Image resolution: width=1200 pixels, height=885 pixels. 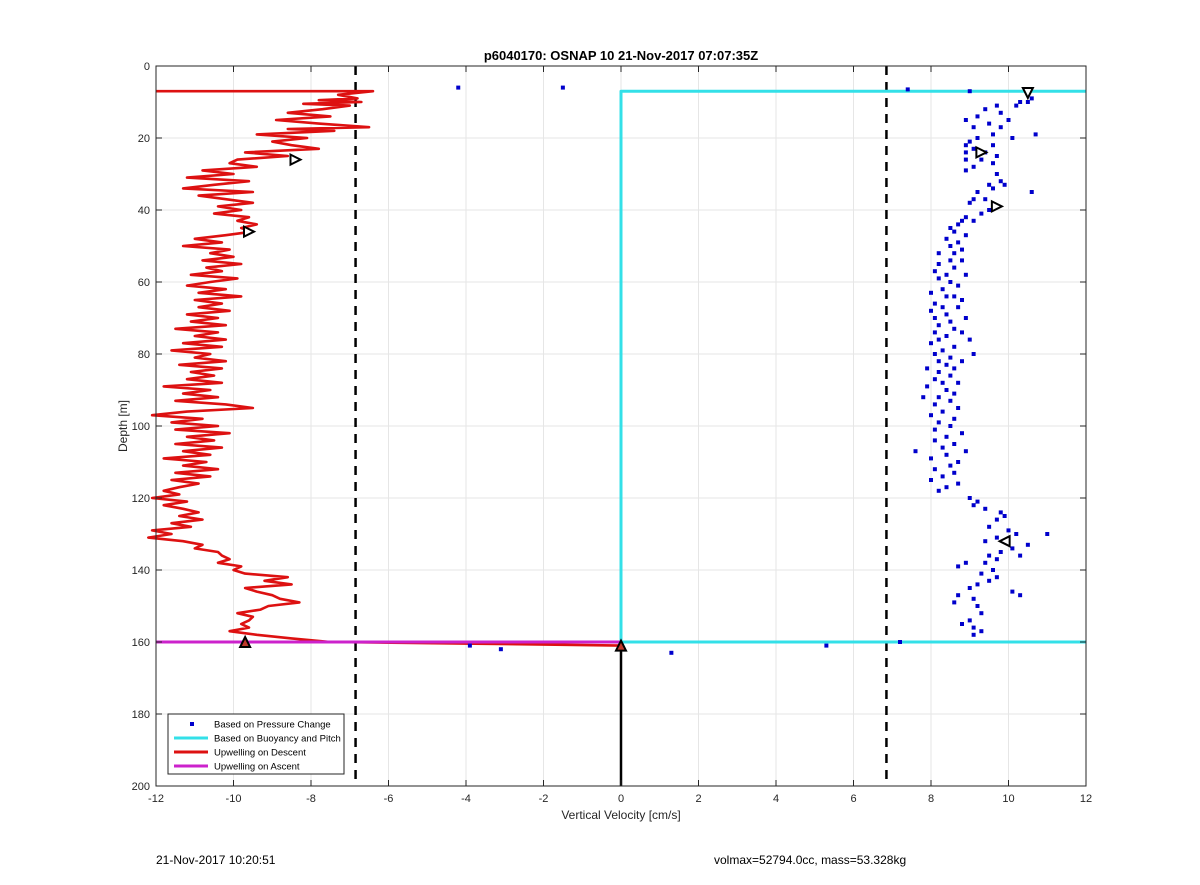 What do you see at coordinates (389, 799) in the screenshot?
I see `x-tick-label: -6` at bounding box center [389, 799].